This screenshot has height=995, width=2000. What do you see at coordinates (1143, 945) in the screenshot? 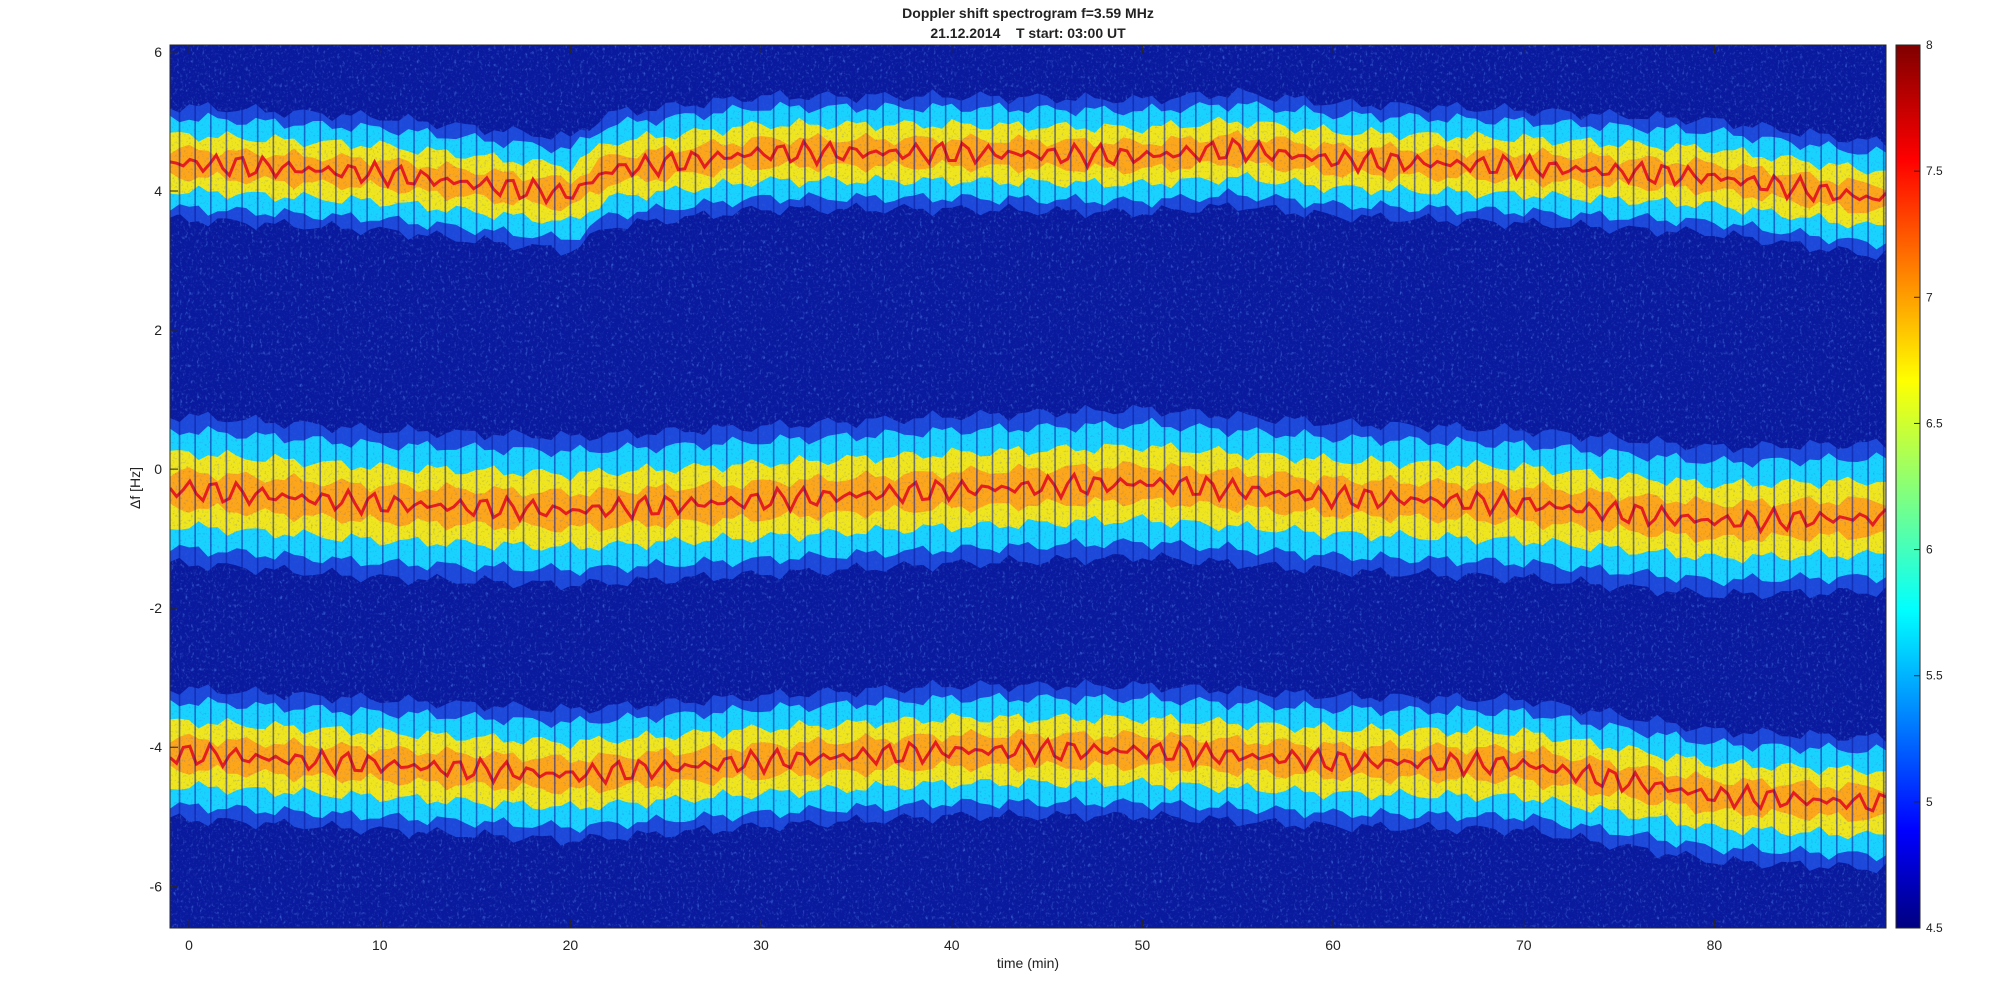
I see `x-tick-label: 50` at bounding box center [1143, 945].